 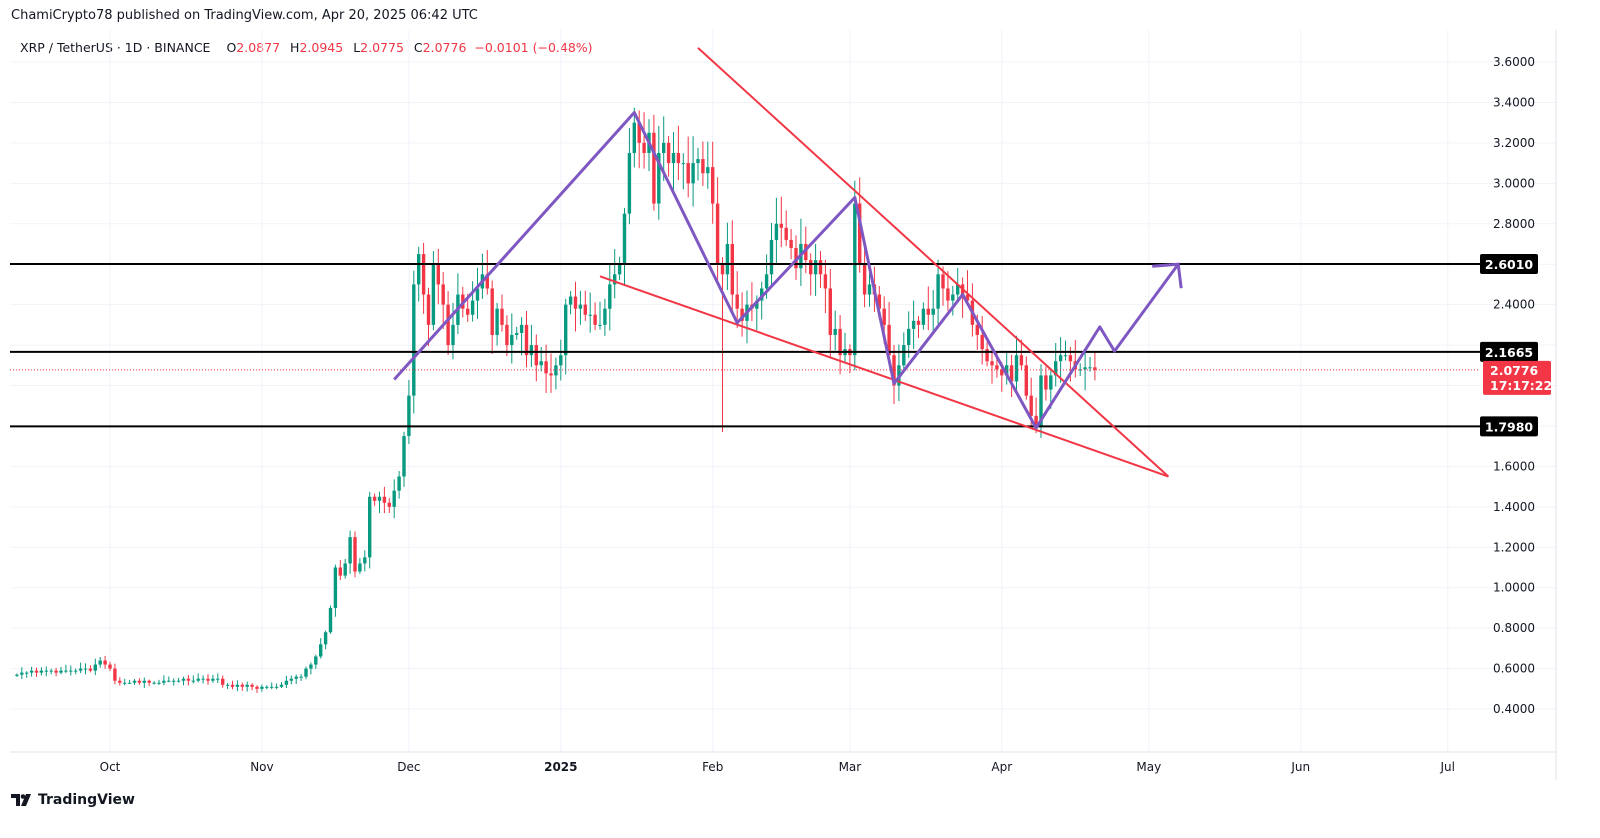 I want to click on open-label: O, so click(x=231, y=47).